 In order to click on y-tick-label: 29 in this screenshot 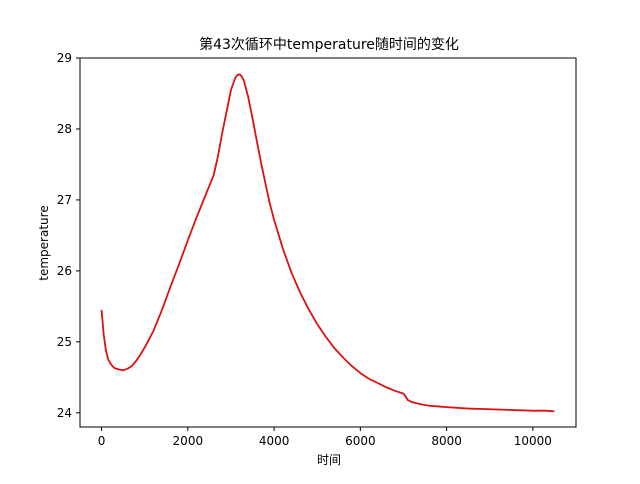, I will do `click(64, 58)`.